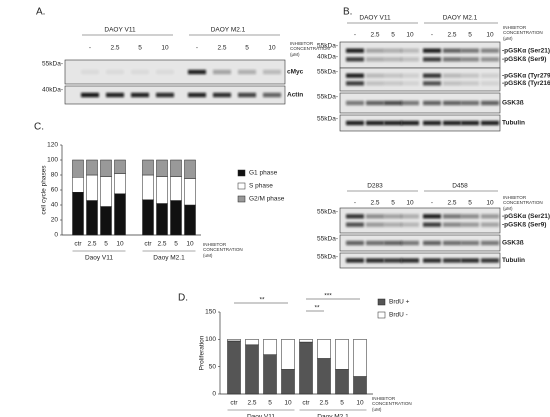 The height and width of the screenshot is (417, 550). I want to click on condition-note: INHIBITOR CONCENTRATION (μM), so click(523, 203).